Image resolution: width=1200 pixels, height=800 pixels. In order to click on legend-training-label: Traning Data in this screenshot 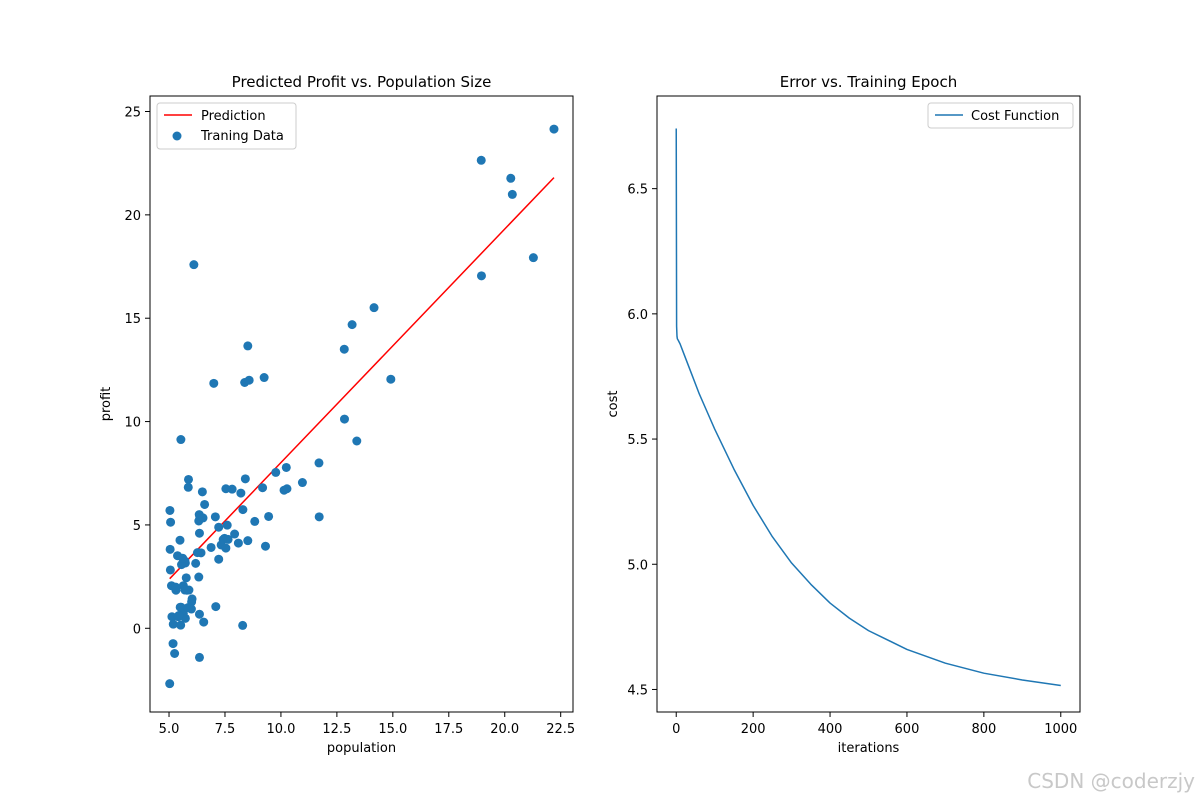, I will do `click(242, 136)`.